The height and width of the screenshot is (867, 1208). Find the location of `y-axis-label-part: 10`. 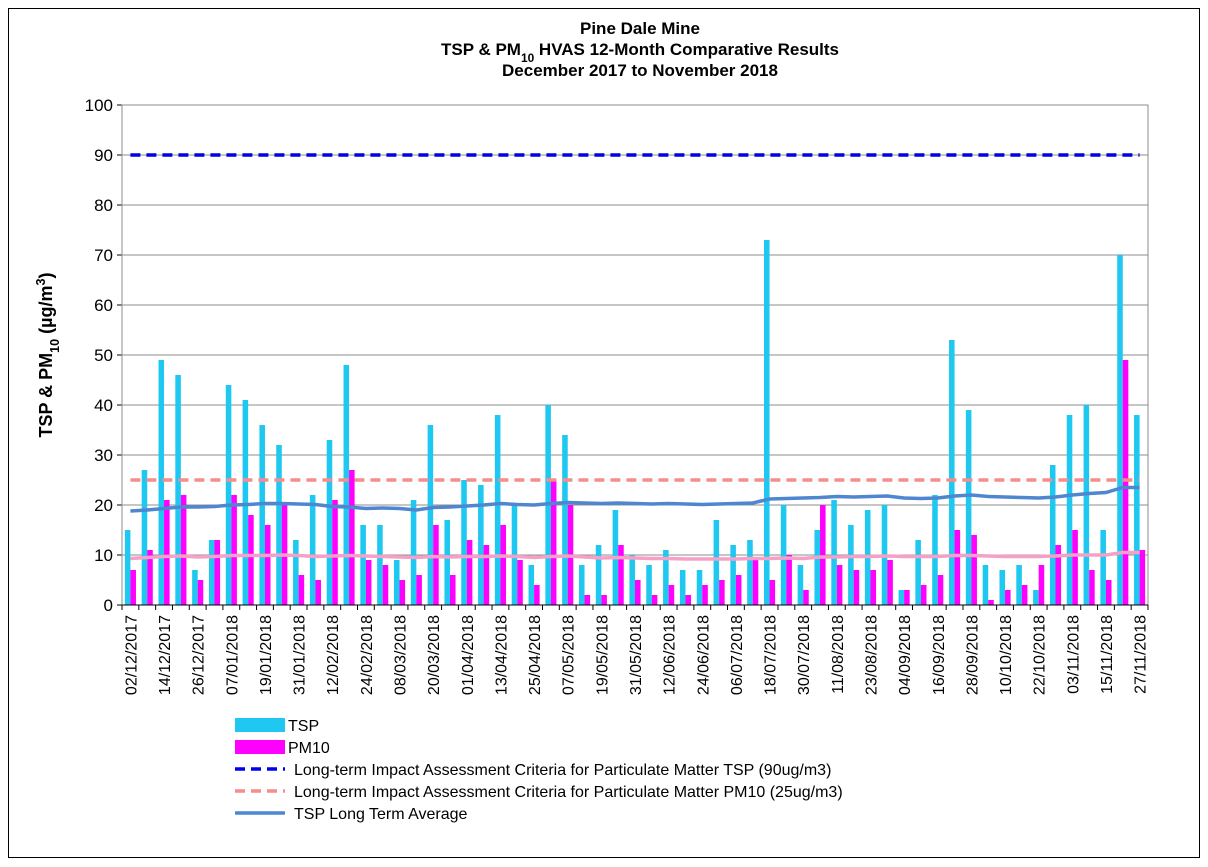

y-axis-label-part: 10 is located at coordinates (55, 346).